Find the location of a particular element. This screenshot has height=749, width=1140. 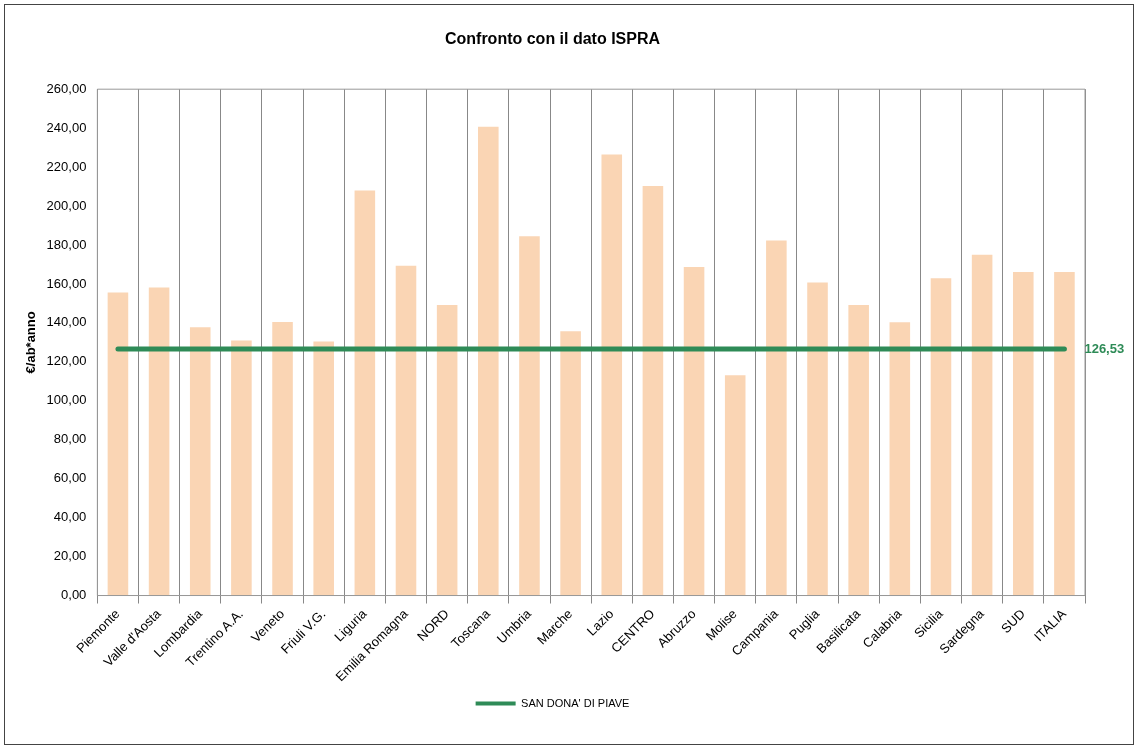

chart-title: Confronto con il dato ISPRA is located at coordinates (552, 39).